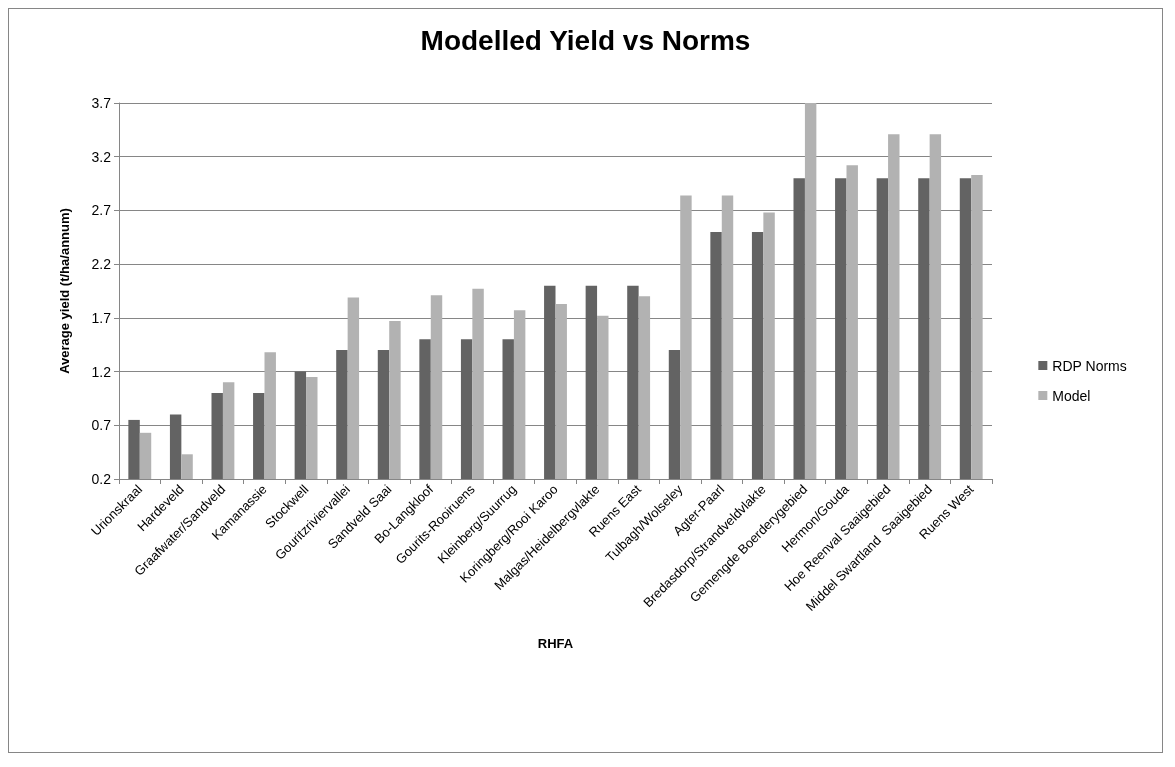 The image size is (1175, 767). Describe the element at coordinates (101, 371) in the screenshot. I see `y-tick-label: 1.2` at that location.